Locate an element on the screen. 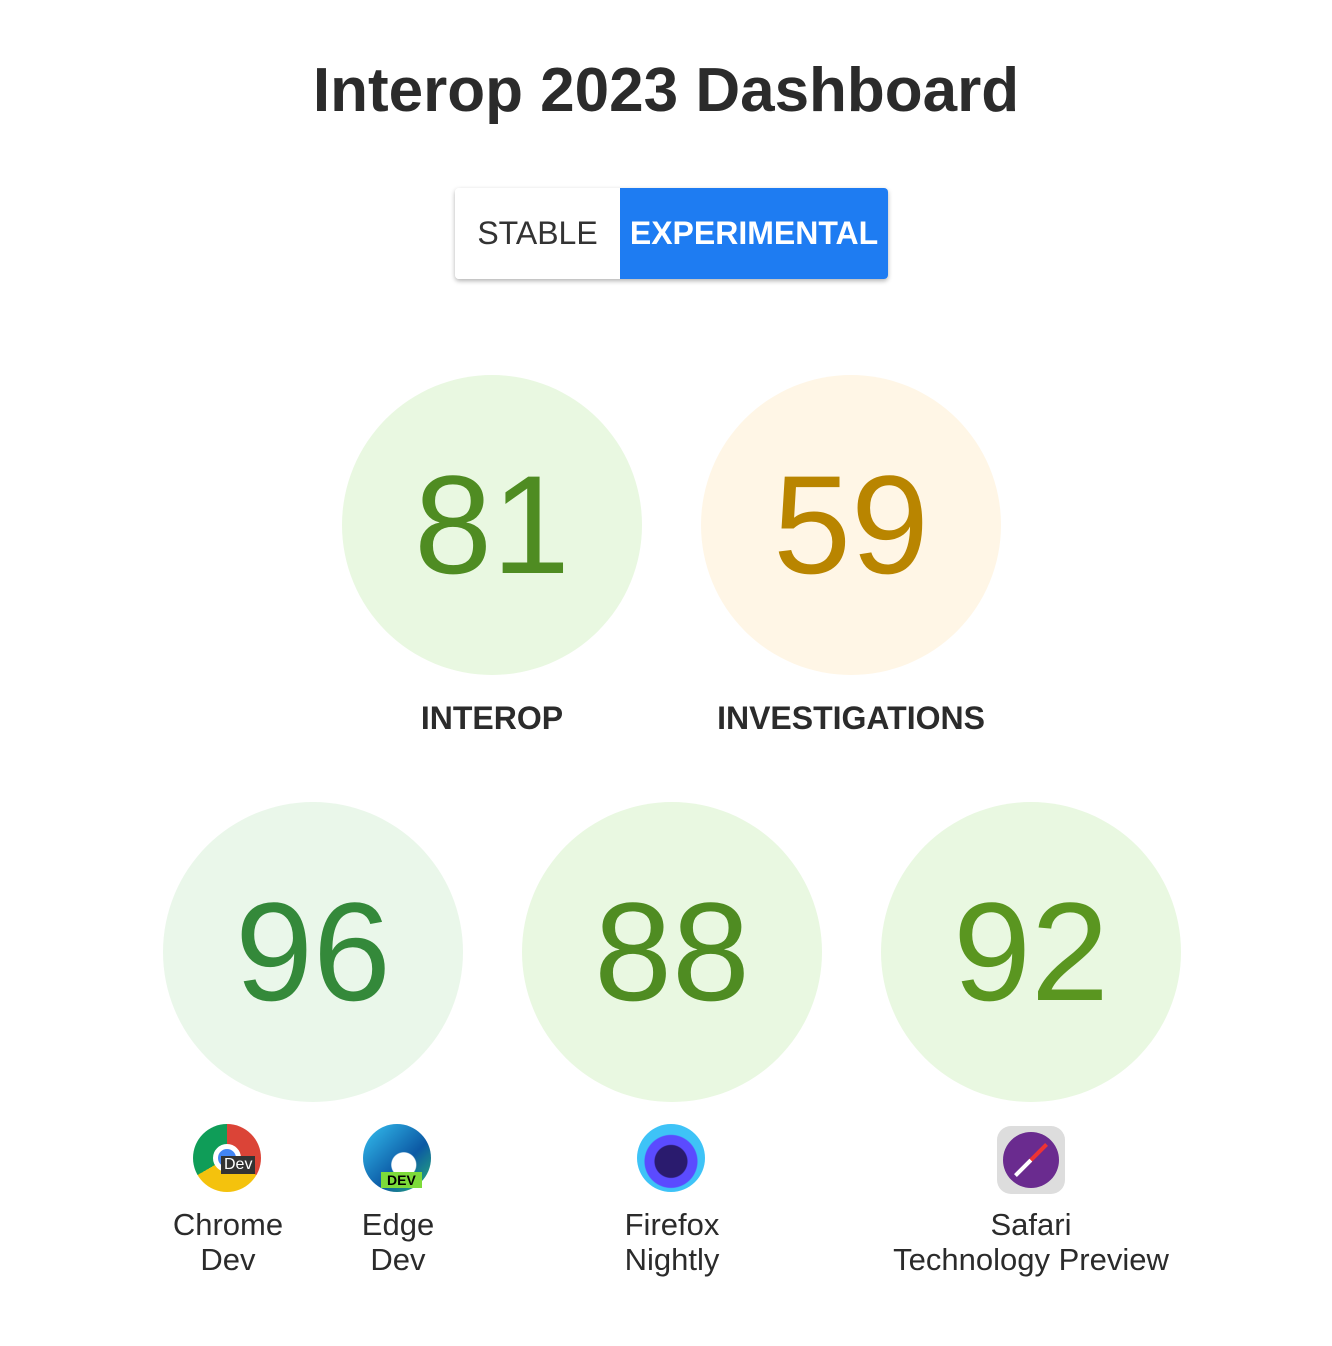  interop-label: INTEROP is located at coordinates (492, 718).